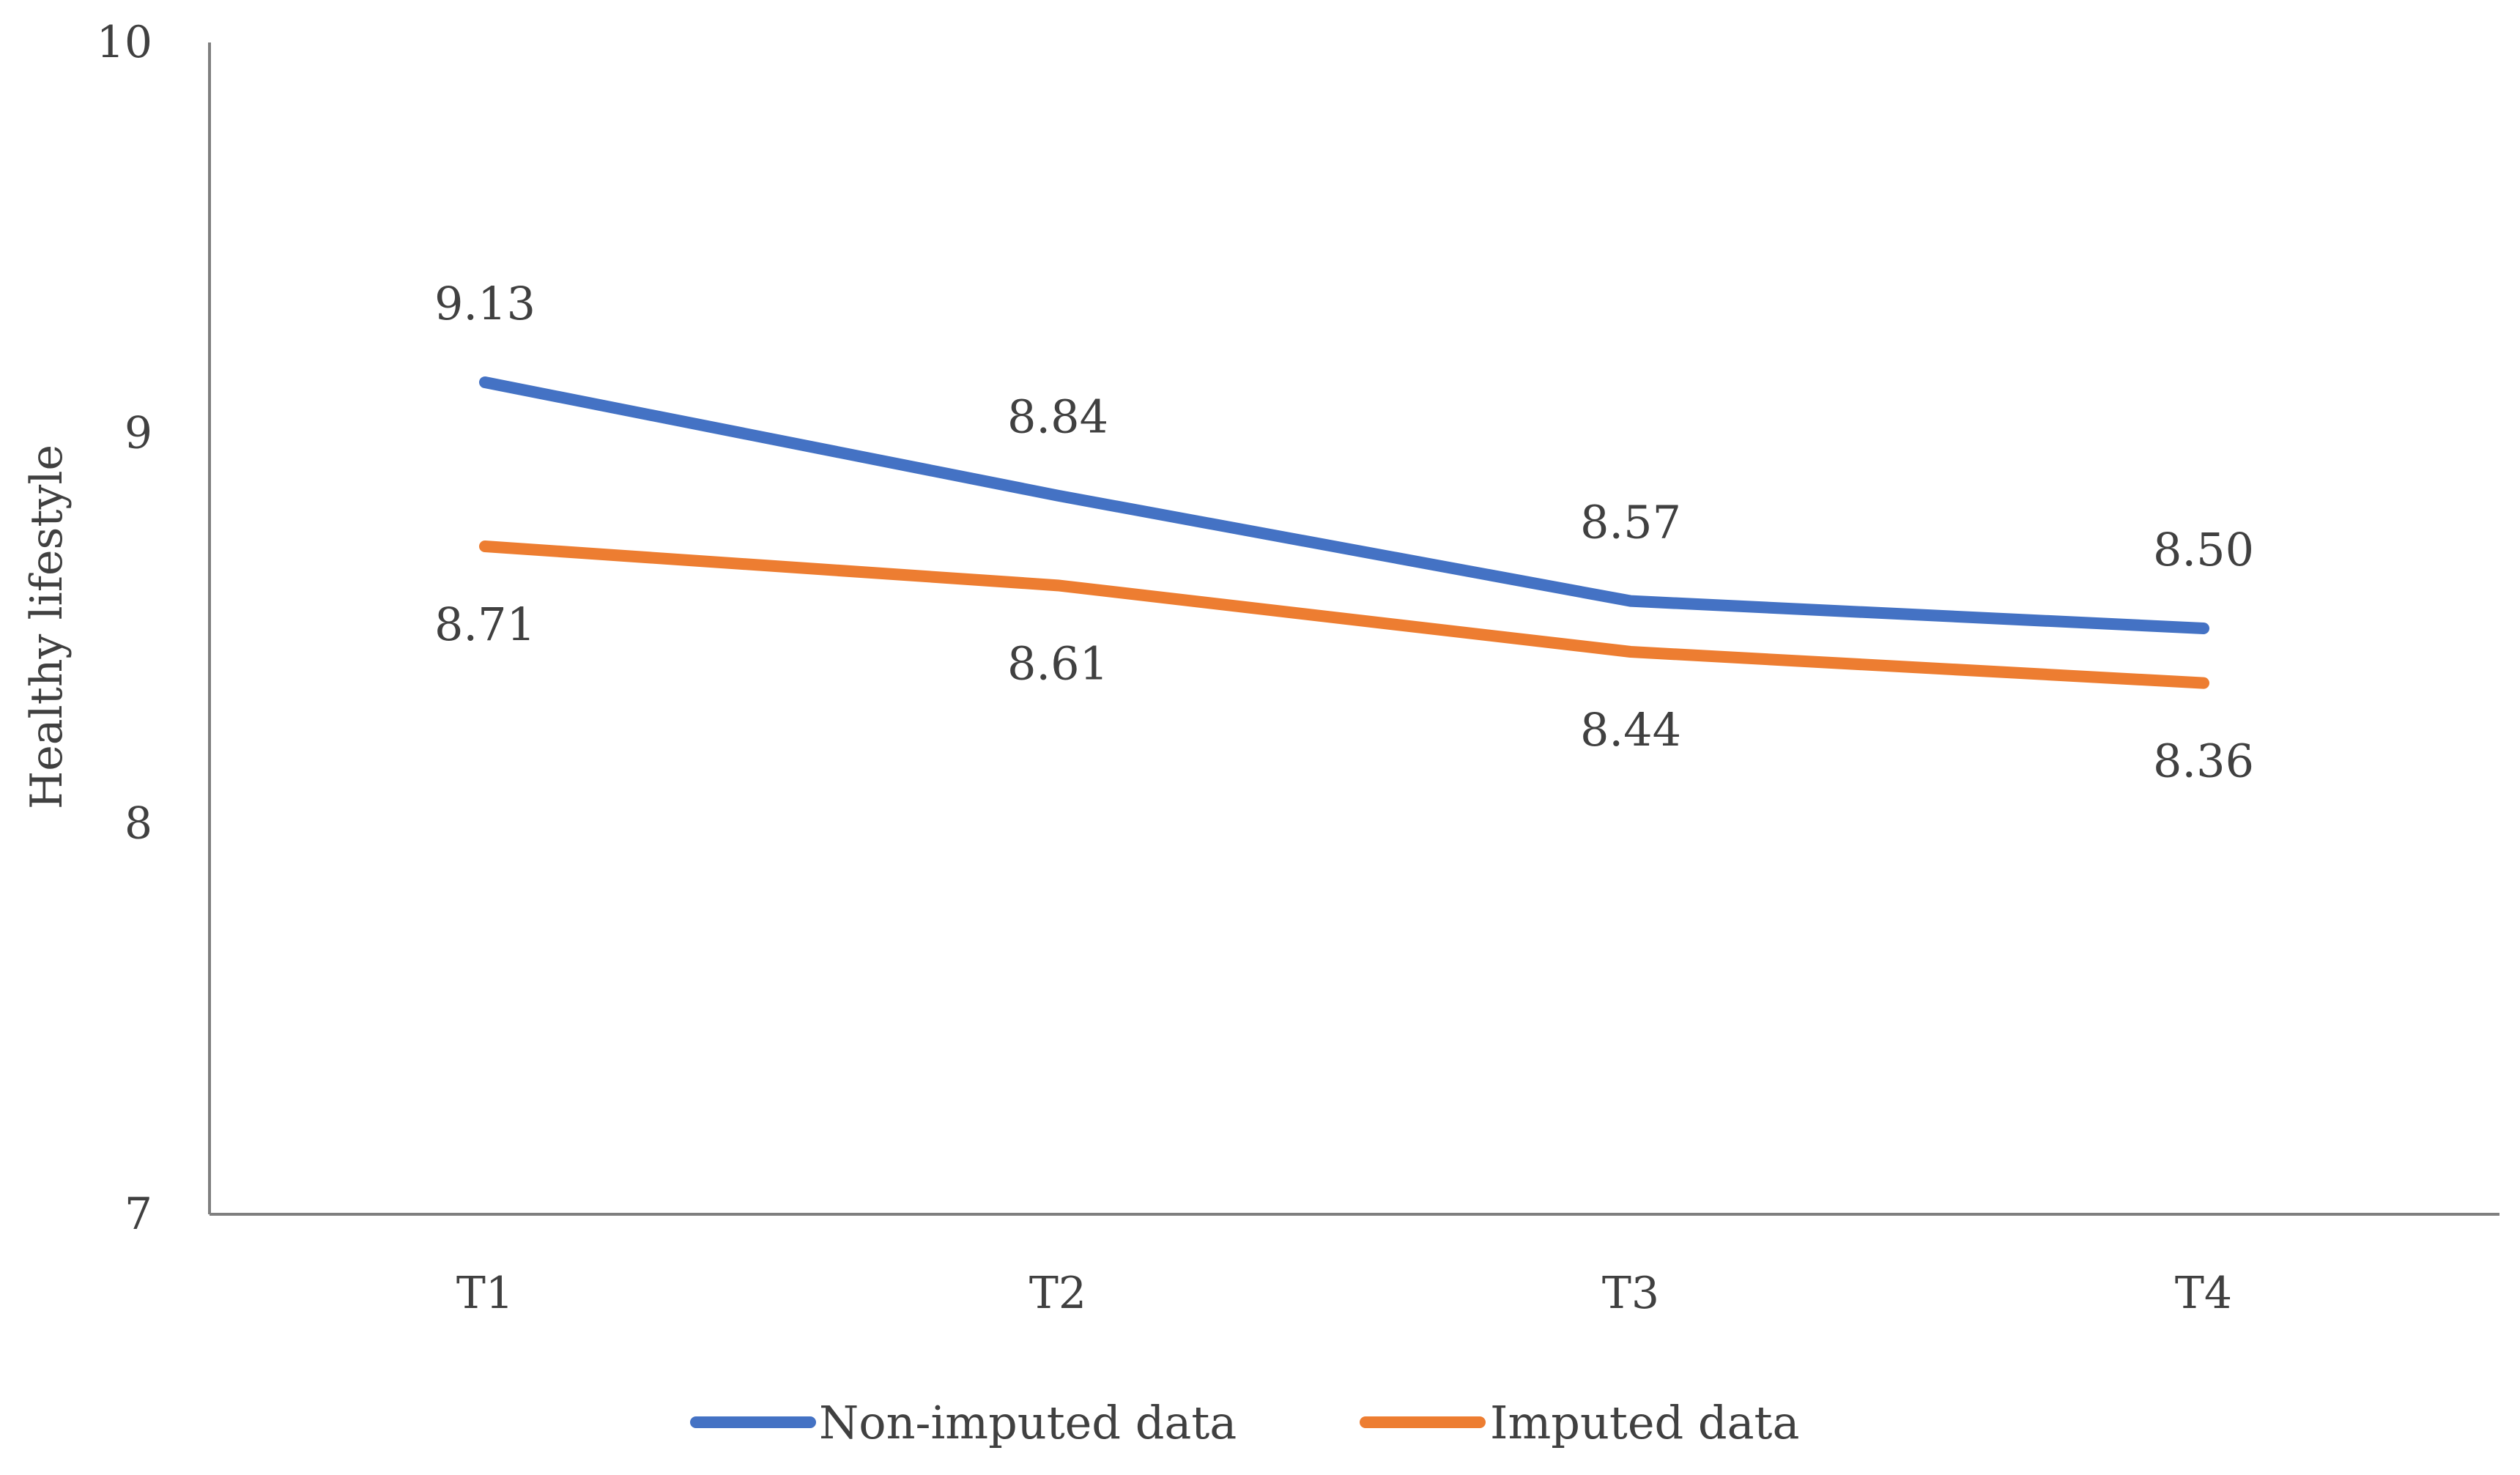 The height and width of the screenshot is (1475, 2520). What do you see at coordinates (2203, 549) in the screenshot?
I see `data-label: 8.50` at bounding box center [2203, 549].